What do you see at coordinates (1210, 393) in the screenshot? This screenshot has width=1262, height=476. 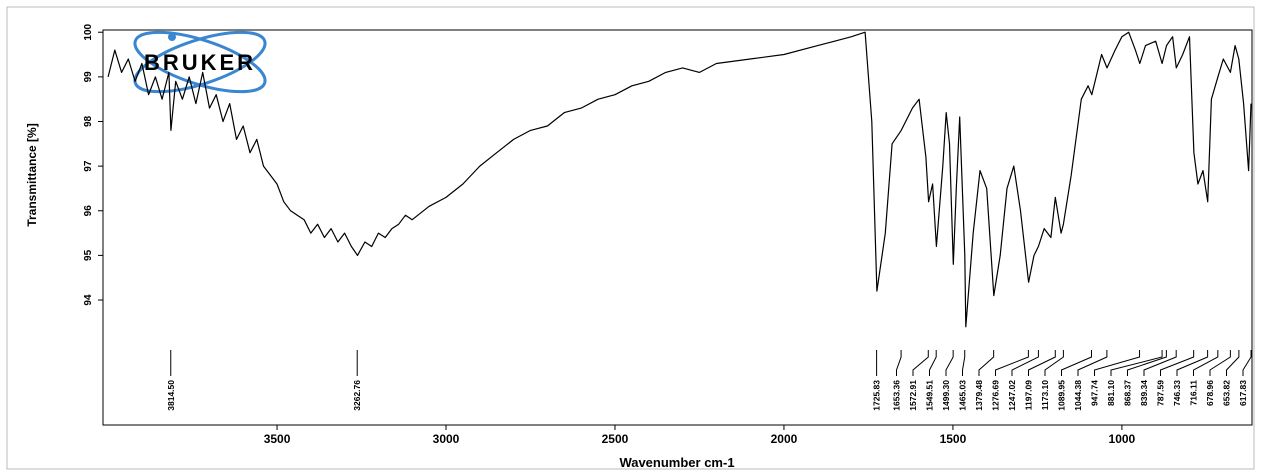 I see `peak-label: 678.96` at bounding box center [1210, 393].